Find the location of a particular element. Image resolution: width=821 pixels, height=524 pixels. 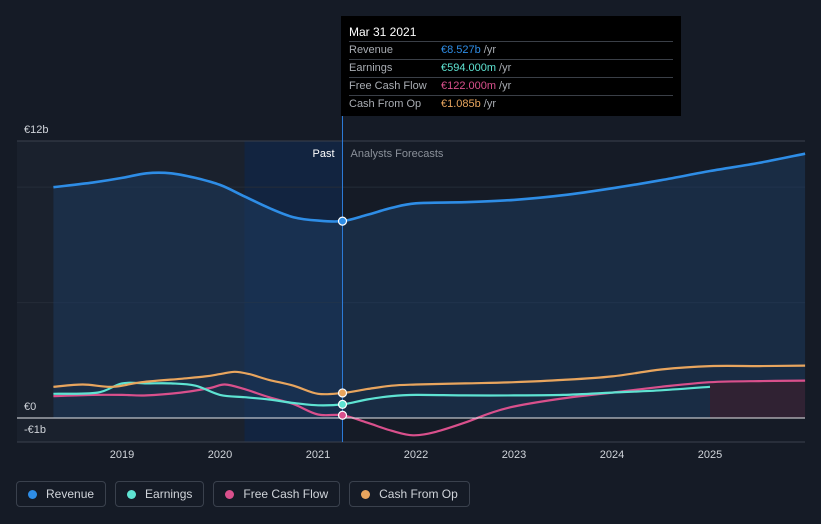

legend-item-cash-from-op: Cash From Op is located at coordinates (409, 494).